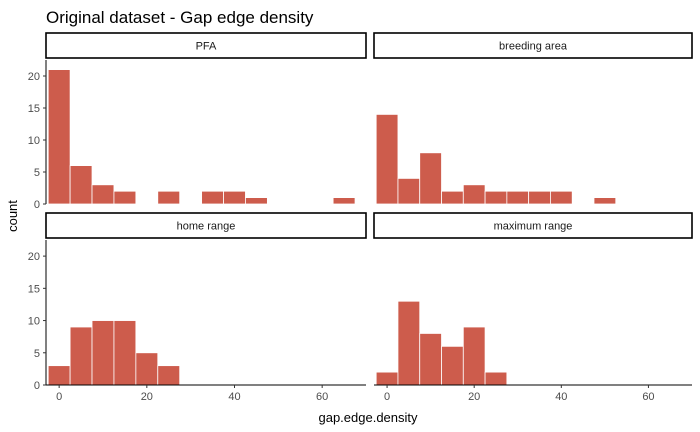 The width and height of the screenshot is (700, 432). I want to click on x-axis-title: gap.edge.density, so click(368, 417).